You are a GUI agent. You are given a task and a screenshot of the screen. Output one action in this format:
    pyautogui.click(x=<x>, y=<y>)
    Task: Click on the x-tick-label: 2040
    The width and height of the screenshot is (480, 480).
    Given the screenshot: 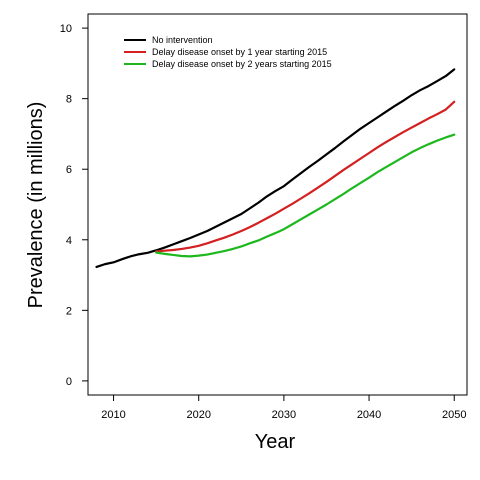 What is the action you would take?
    pyautogui.click(x=369, y=415)
    